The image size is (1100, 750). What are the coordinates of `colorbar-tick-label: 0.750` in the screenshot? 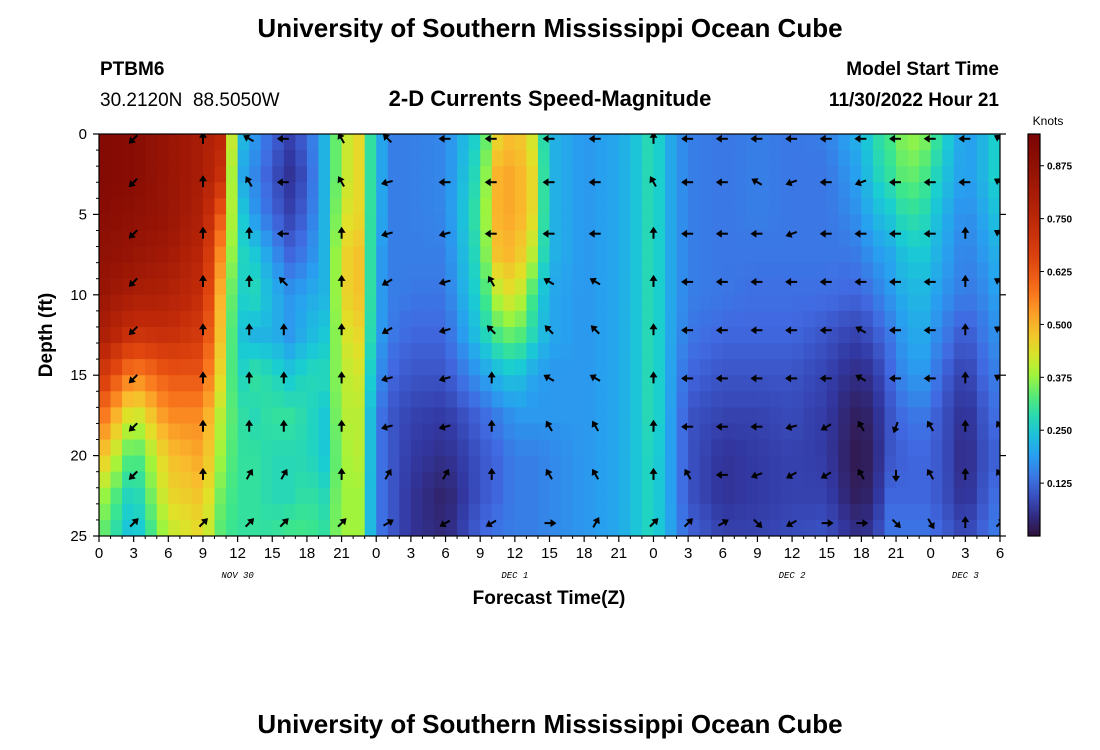 It's located at (1059, 220).